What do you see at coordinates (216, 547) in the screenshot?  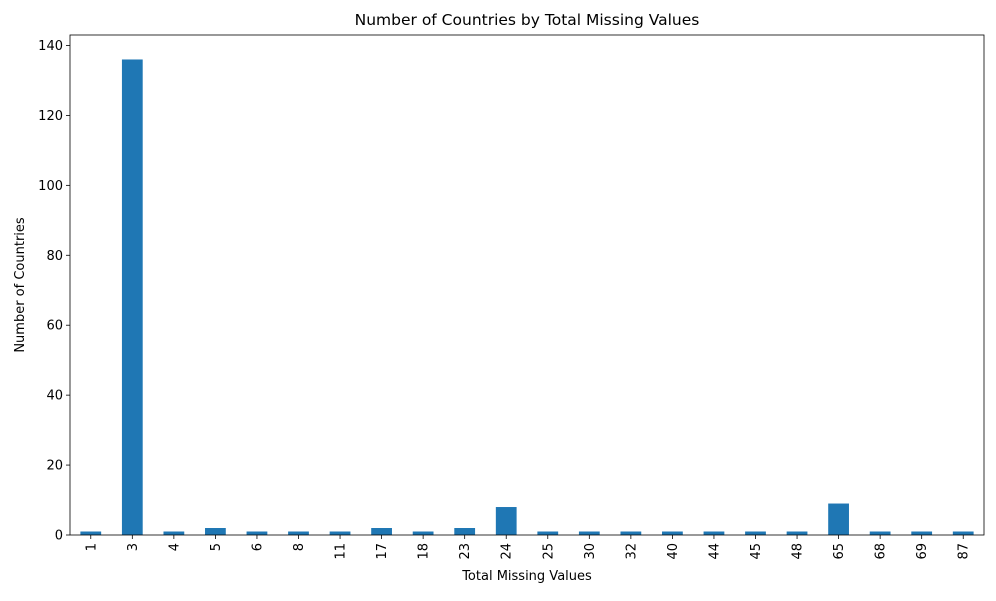 I see `x-tick-label-5: 5` at bounding box center [216, 547].